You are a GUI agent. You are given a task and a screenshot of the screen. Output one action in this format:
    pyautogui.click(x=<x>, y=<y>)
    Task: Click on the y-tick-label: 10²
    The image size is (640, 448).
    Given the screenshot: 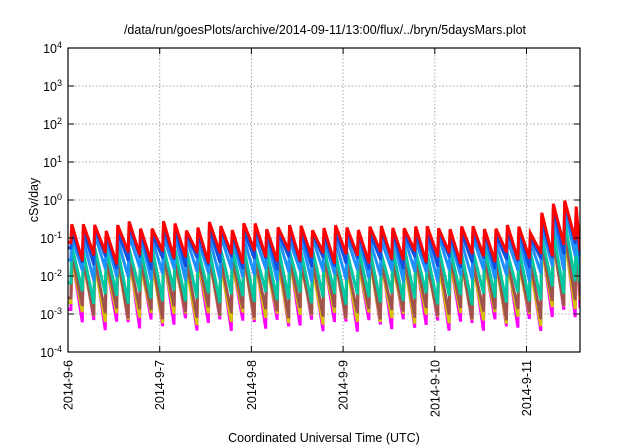 What is the action you would take?
    pyautogui.click(x=52, y=124)
    